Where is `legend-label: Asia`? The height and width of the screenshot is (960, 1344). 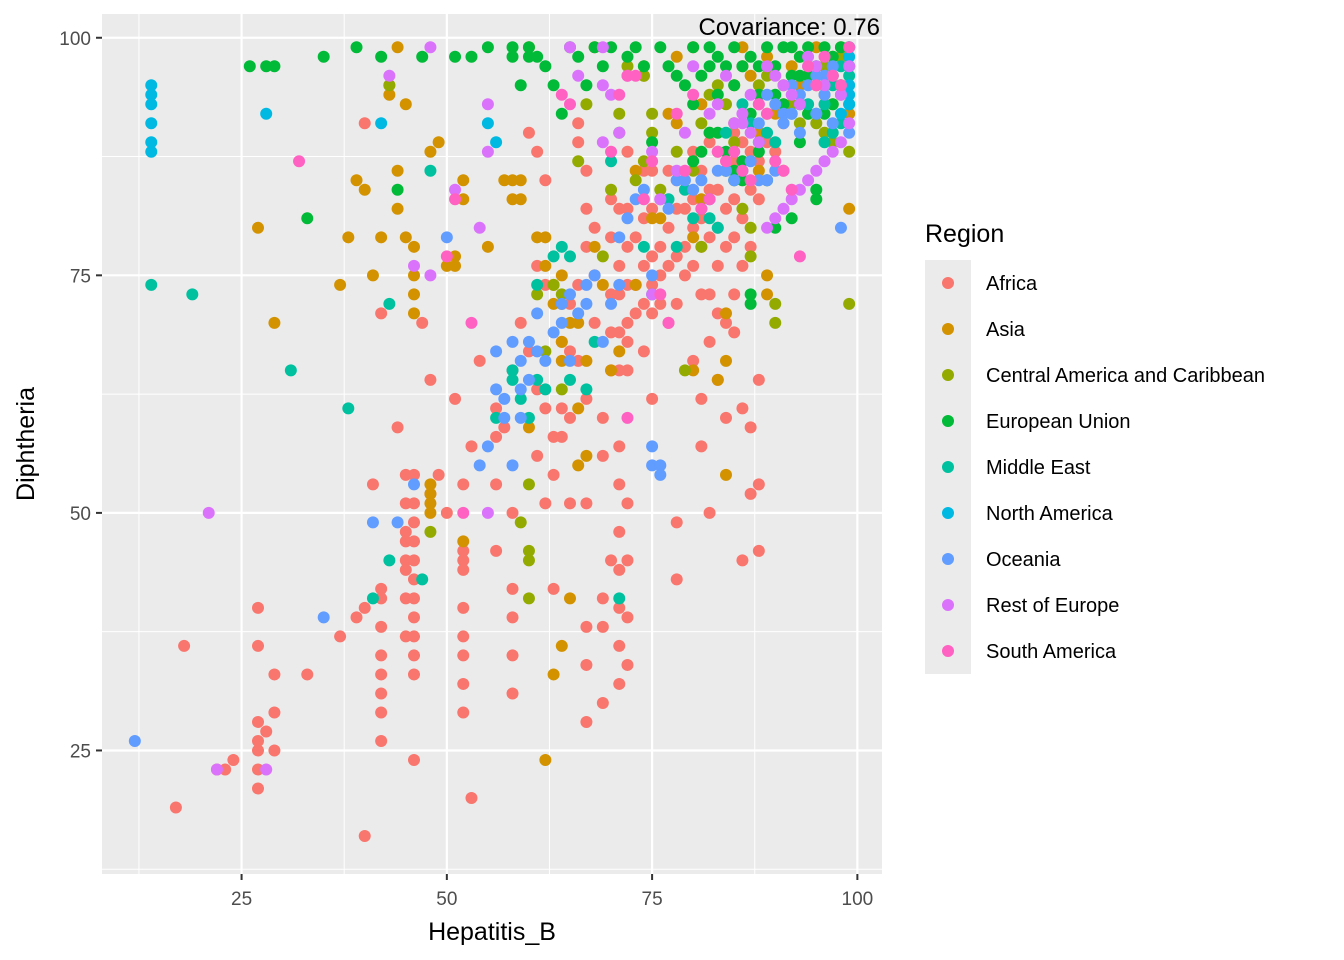 legend-label: Asia is located at coordinates (1006, 330).